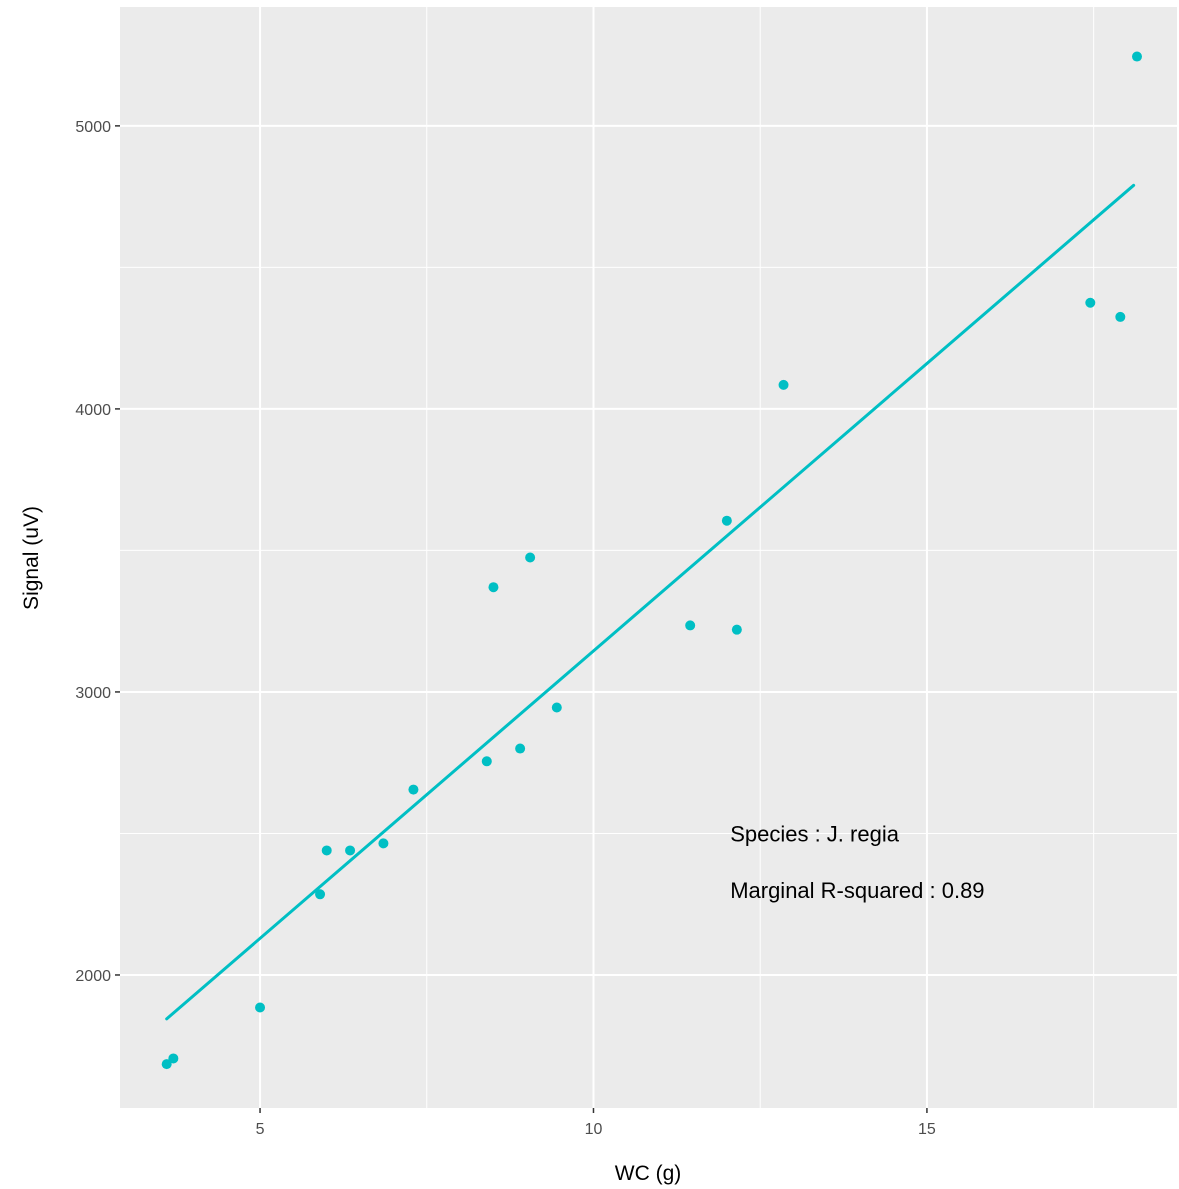 The image size is (1179, 1189). Describe the element at coordinates (815, 833) in the screenshot. I see `annotation-text: Species : J. regia` at that location.